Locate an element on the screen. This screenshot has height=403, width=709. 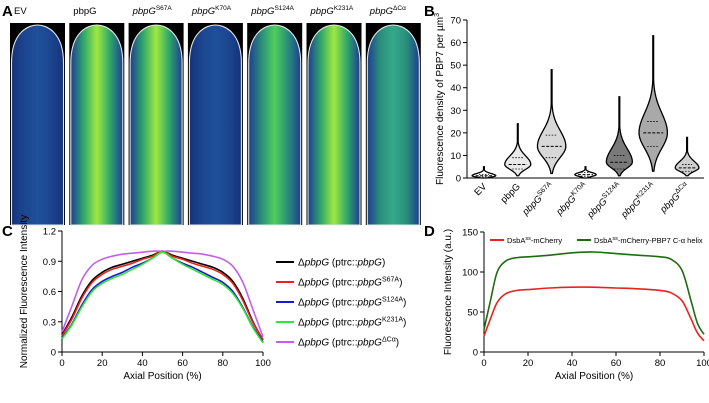
y-tick-label: 70 is located at coordinates (455, 21).